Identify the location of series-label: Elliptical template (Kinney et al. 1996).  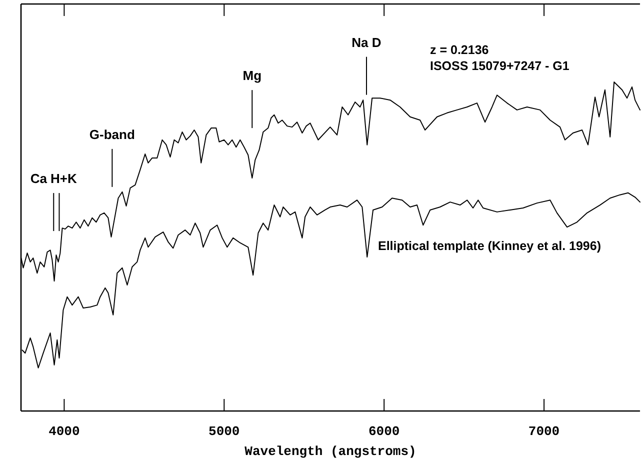
(489, 246).